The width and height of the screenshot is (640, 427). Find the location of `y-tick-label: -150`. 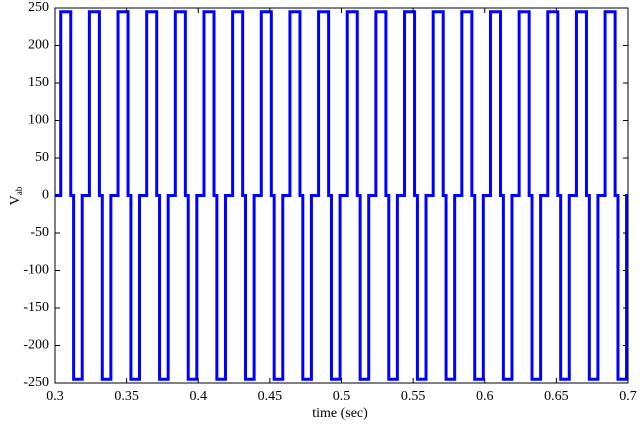

y-tick-label: -150 is located at coordinates (36, 307).